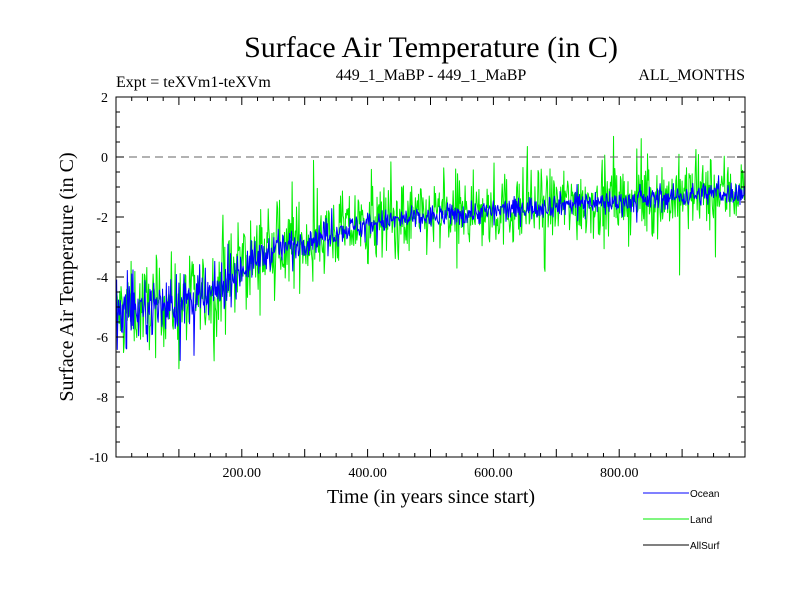 This screenshot has width=800, height=600. Describe the element at coordinates (102, 278) in the screenshot. I see `y-tick-label: -4` at that location.